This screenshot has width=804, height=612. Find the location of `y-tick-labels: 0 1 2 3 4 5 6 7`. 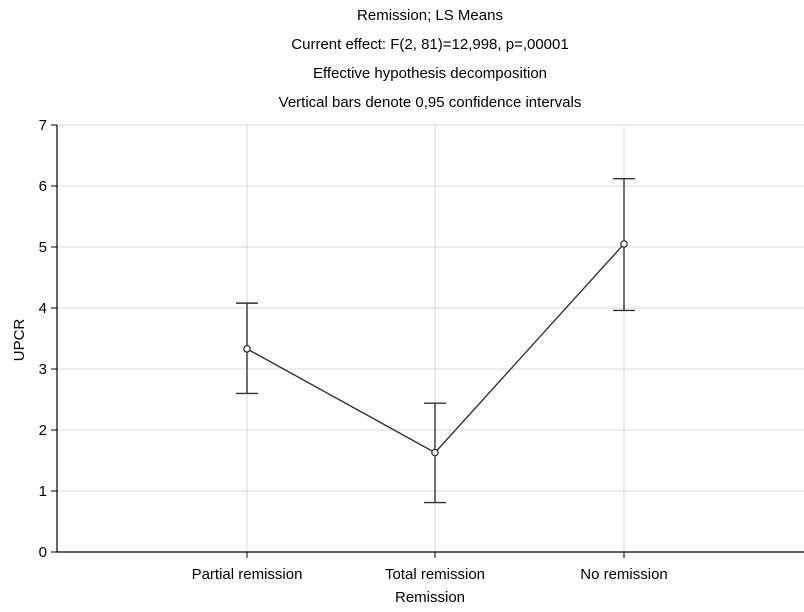

y-tick-labels: 0 1 2 3 4 5 6 7 is located at coordinates (43, 339).